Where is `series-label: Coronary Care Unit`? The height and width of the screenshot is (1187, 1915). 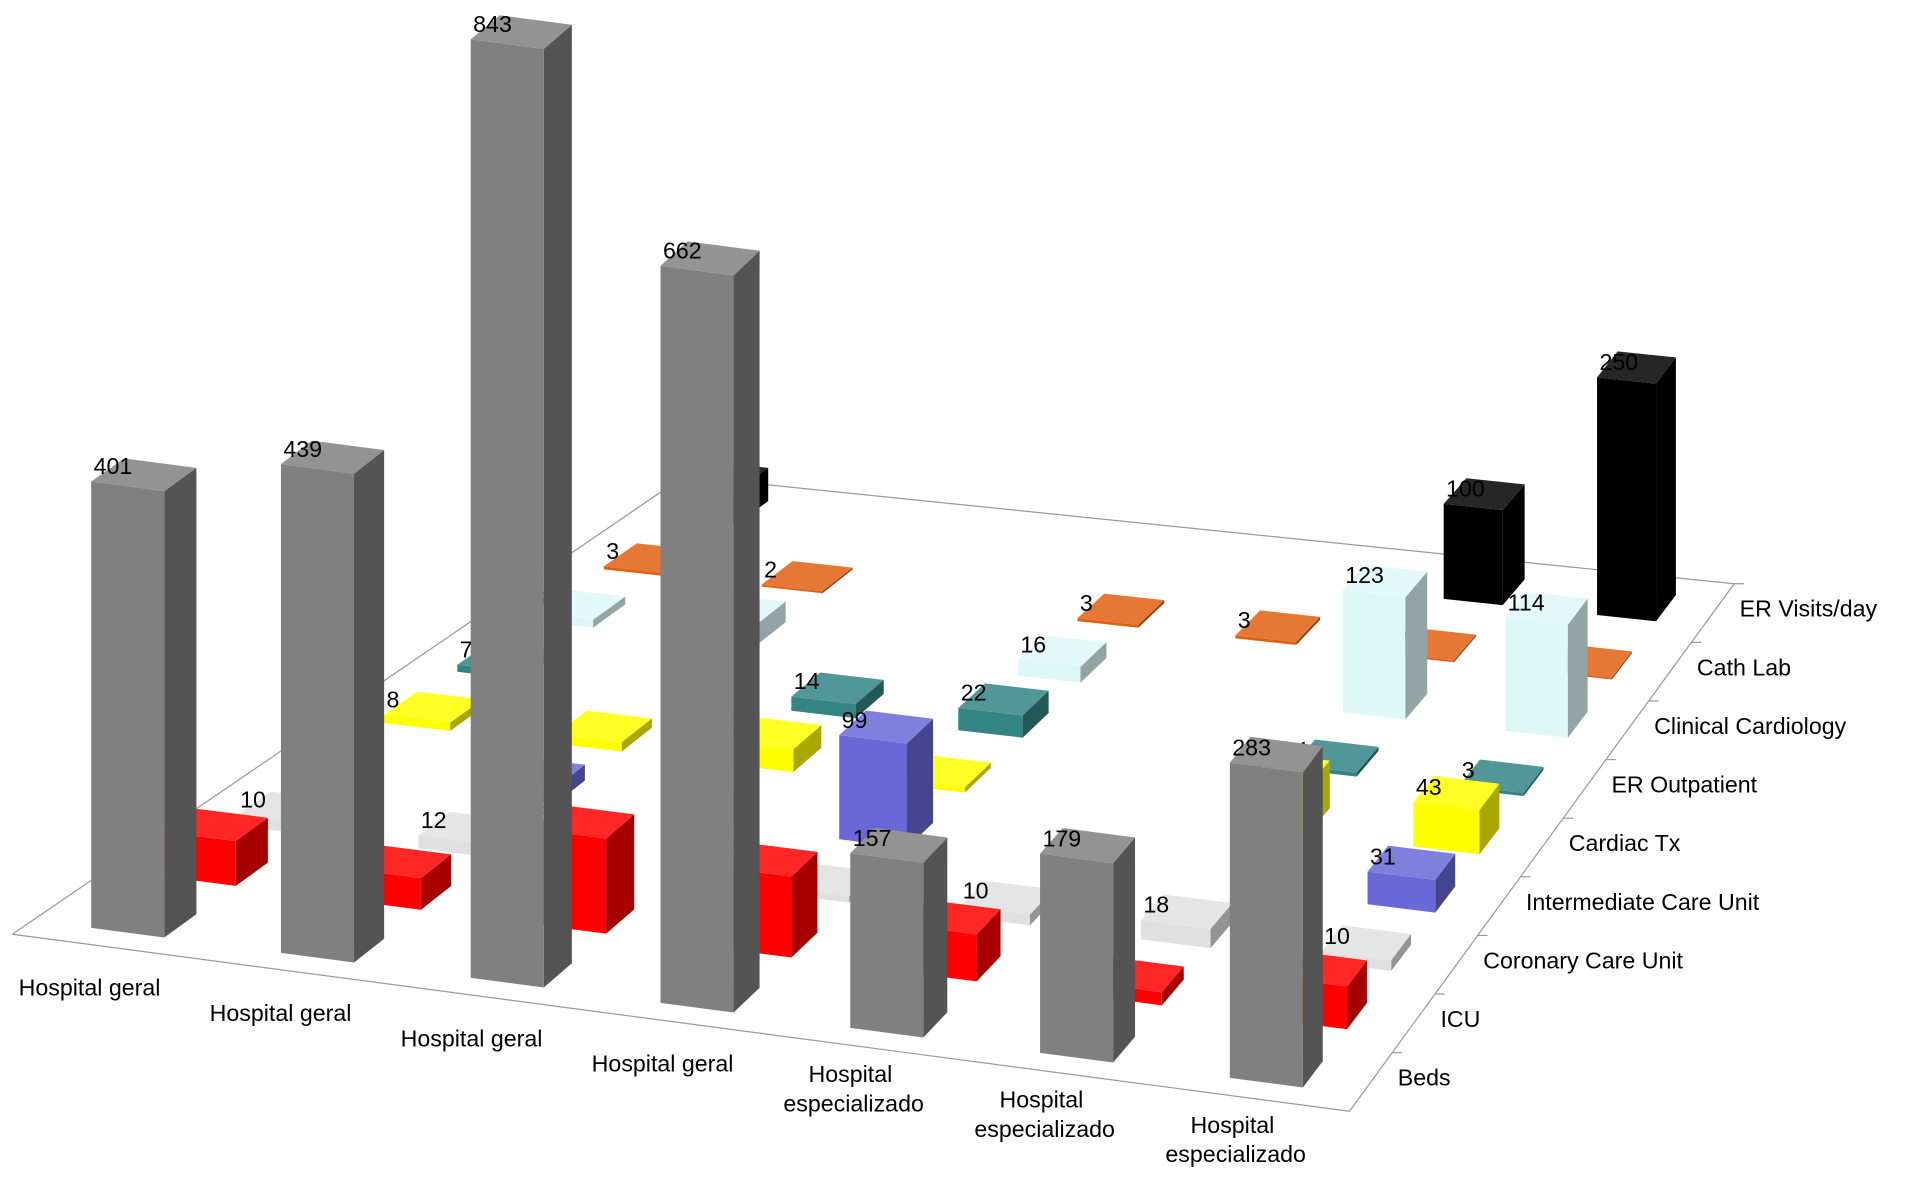
series-label: Coronary Care Unit is located at coordinates (1583, 960).